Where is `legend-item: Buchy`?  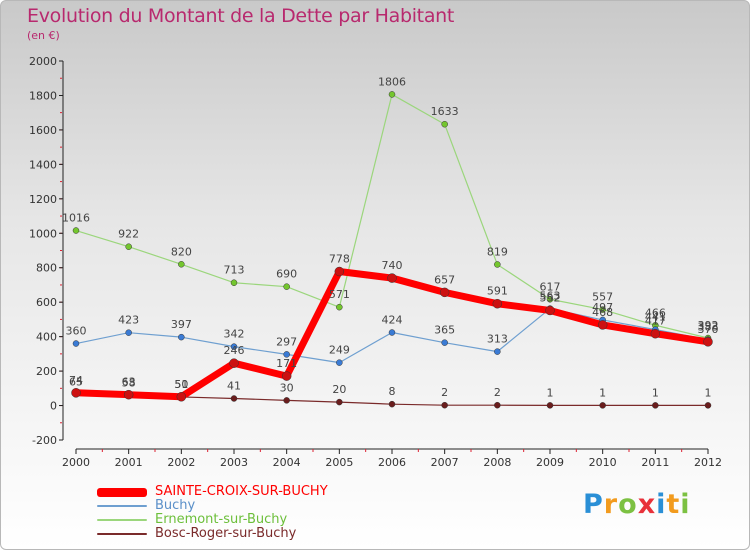
legend-item: Buchy is located at coordinates (212, 506).